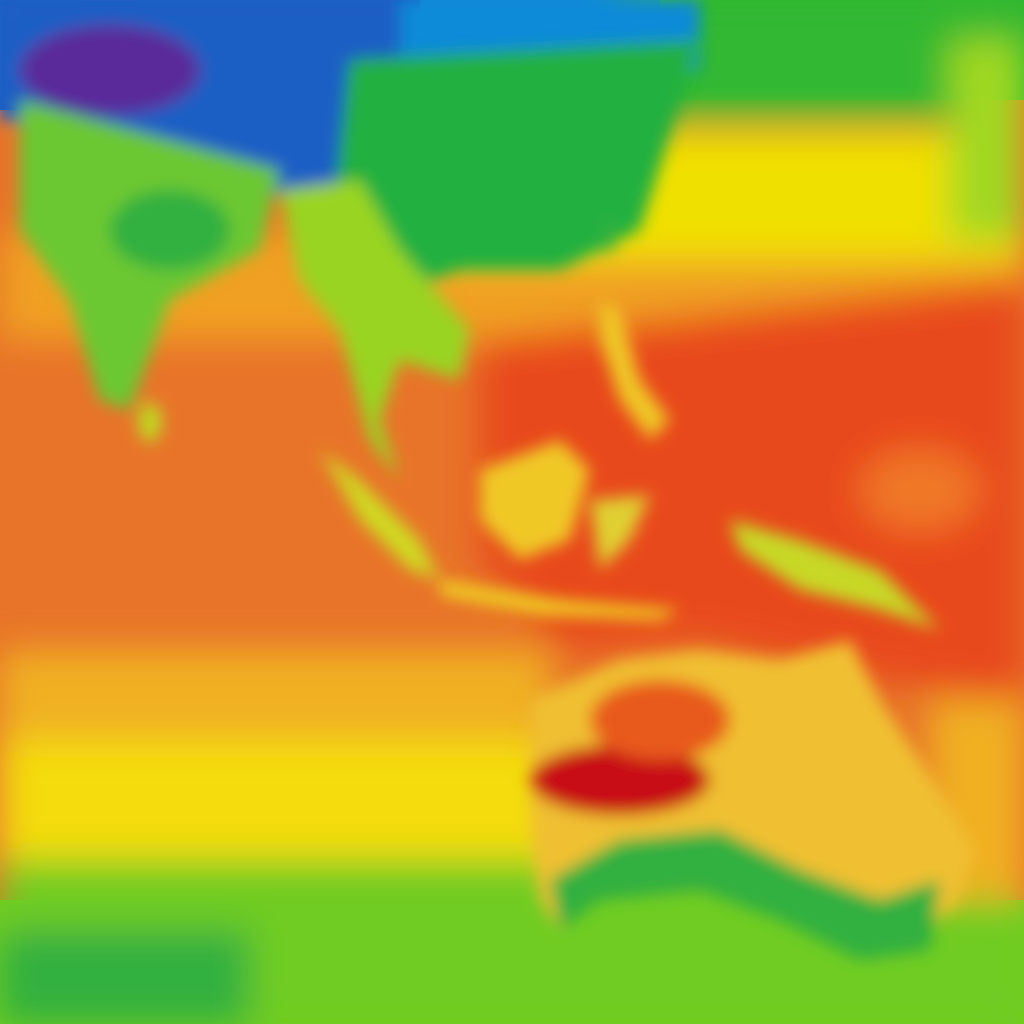 The image size is (1024, 1024). Describe the element at coordinates (608, 235) in the screenshot. I see `taiwan` at that location.